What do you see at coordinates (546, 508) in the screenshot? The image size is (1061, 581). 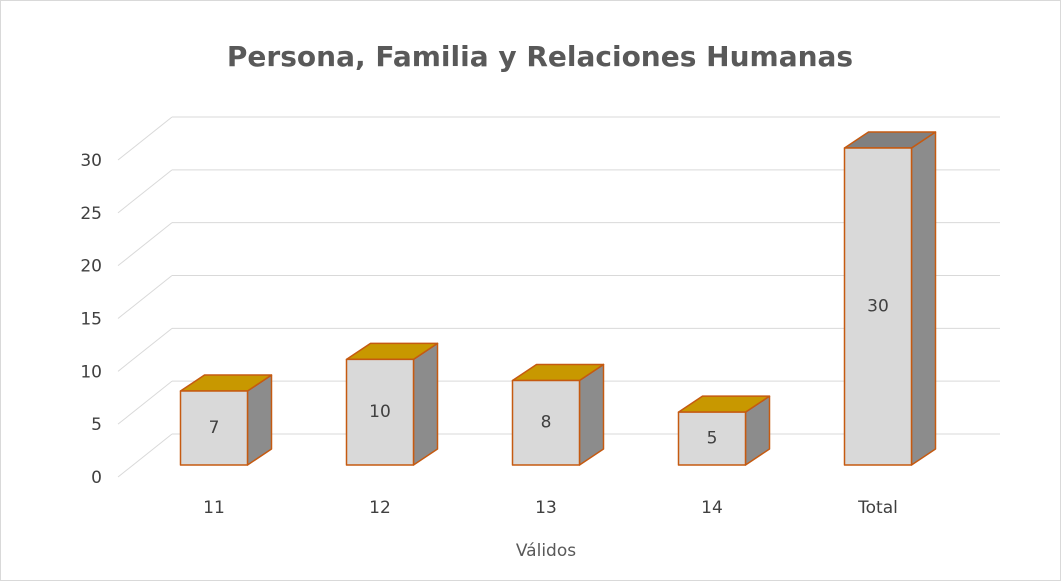 I see `x-tick-label: 13` at bounding box center [546, 508].